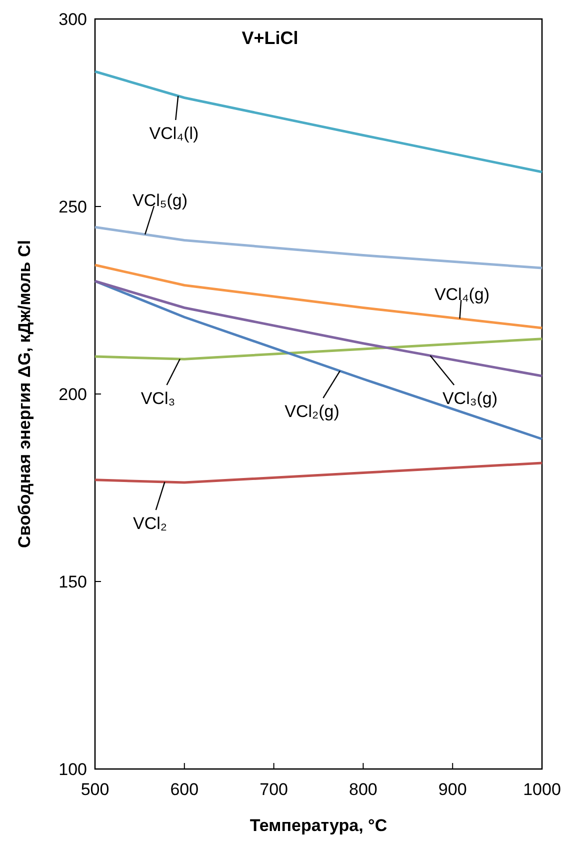 Image resolution: width=568 pixels, height=851 pixels. What do you see at coordinates (363, 789) in the screenshot?
I see `x-tick-label: 800` at bounding box center [363, 789].